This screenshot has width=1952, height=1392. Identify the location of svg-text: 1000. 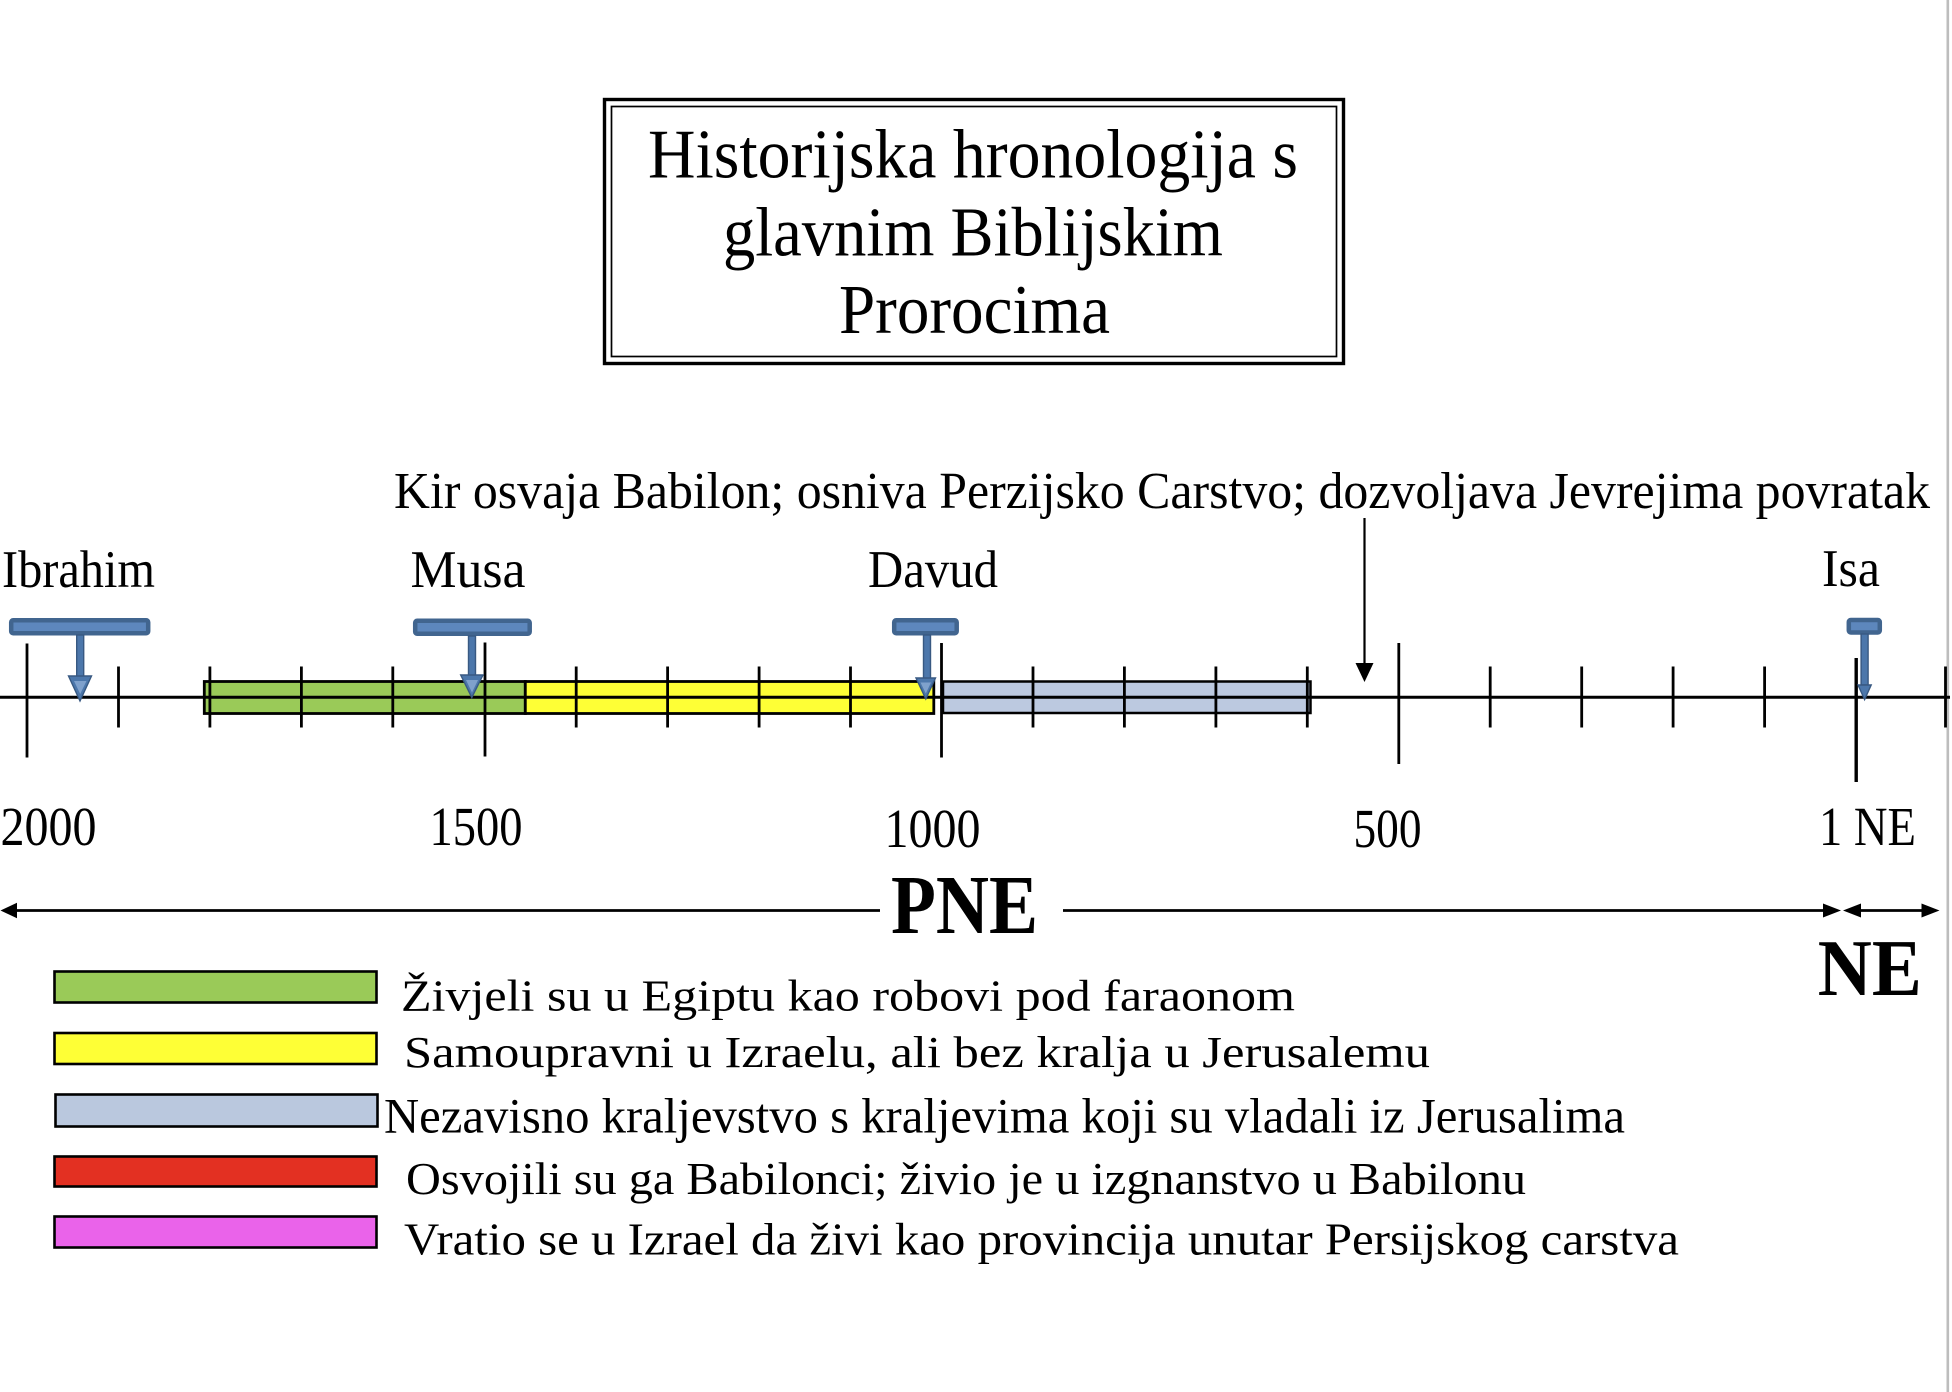
(933, 828).